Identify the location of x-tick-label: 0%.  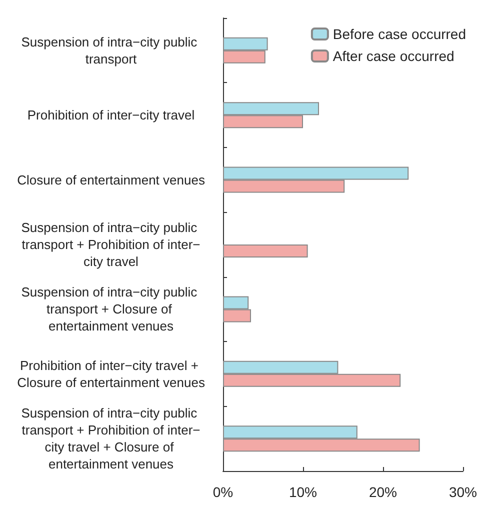
(223, 492).